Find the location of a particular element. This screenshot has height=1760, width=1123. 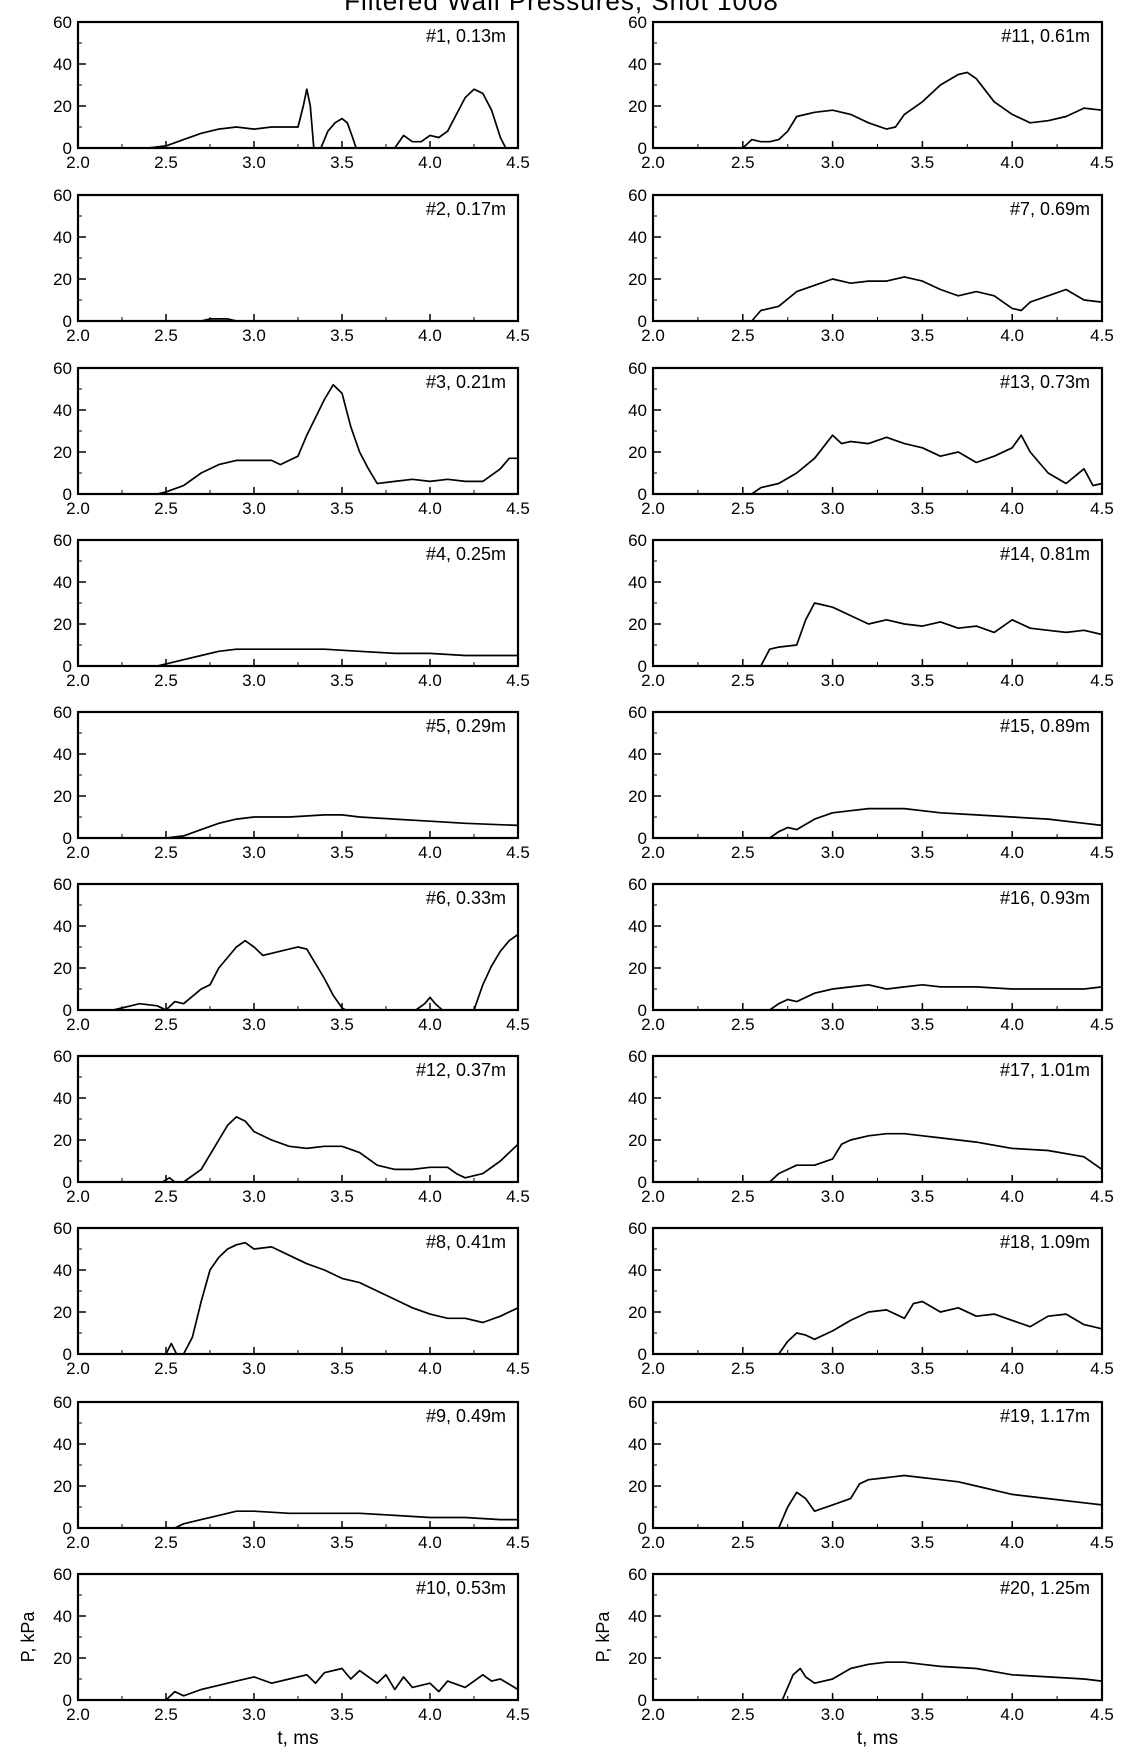

subplot-19: 2.0 2.5 3.0 3.5 4.0 4.5 0 20 40 60 #10, 0.53m is located at coordinates (291, 1644).